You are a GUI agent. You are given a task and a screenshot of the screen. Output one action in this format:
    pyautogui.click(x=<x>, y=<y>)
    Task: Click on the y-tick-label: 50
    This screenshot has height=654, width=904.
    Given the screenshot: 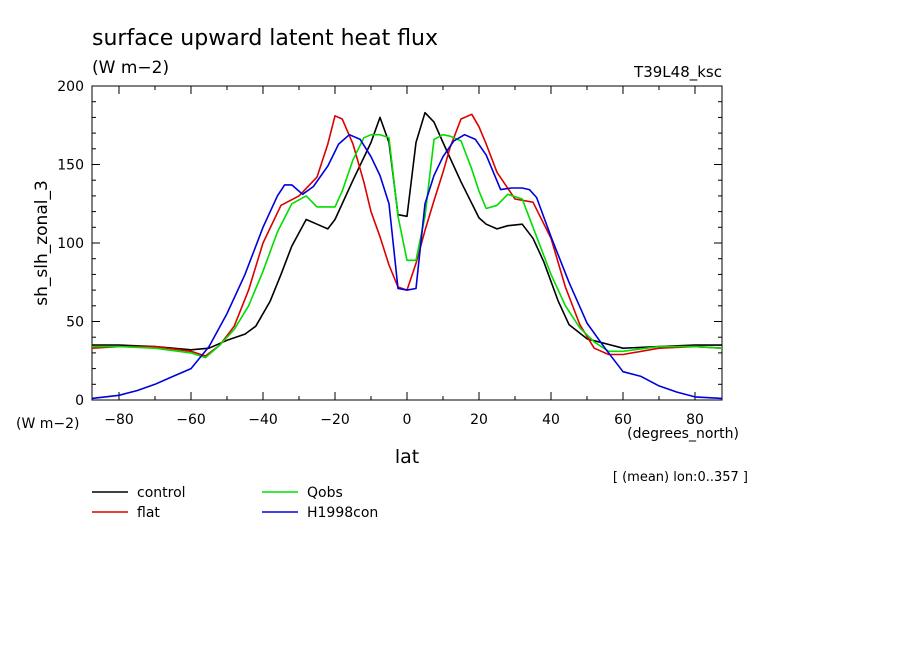 What is the action you would take?
    pyautogui.click(x=75, y=323)
    